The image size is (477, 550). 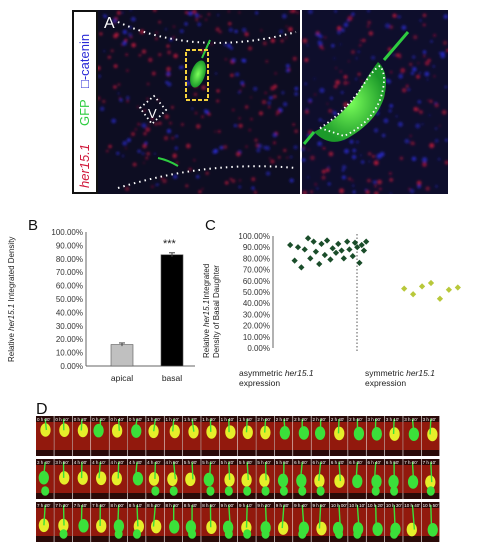 I want to click on timelapse-frame: 8 h 50', so click(x=210, y=522).